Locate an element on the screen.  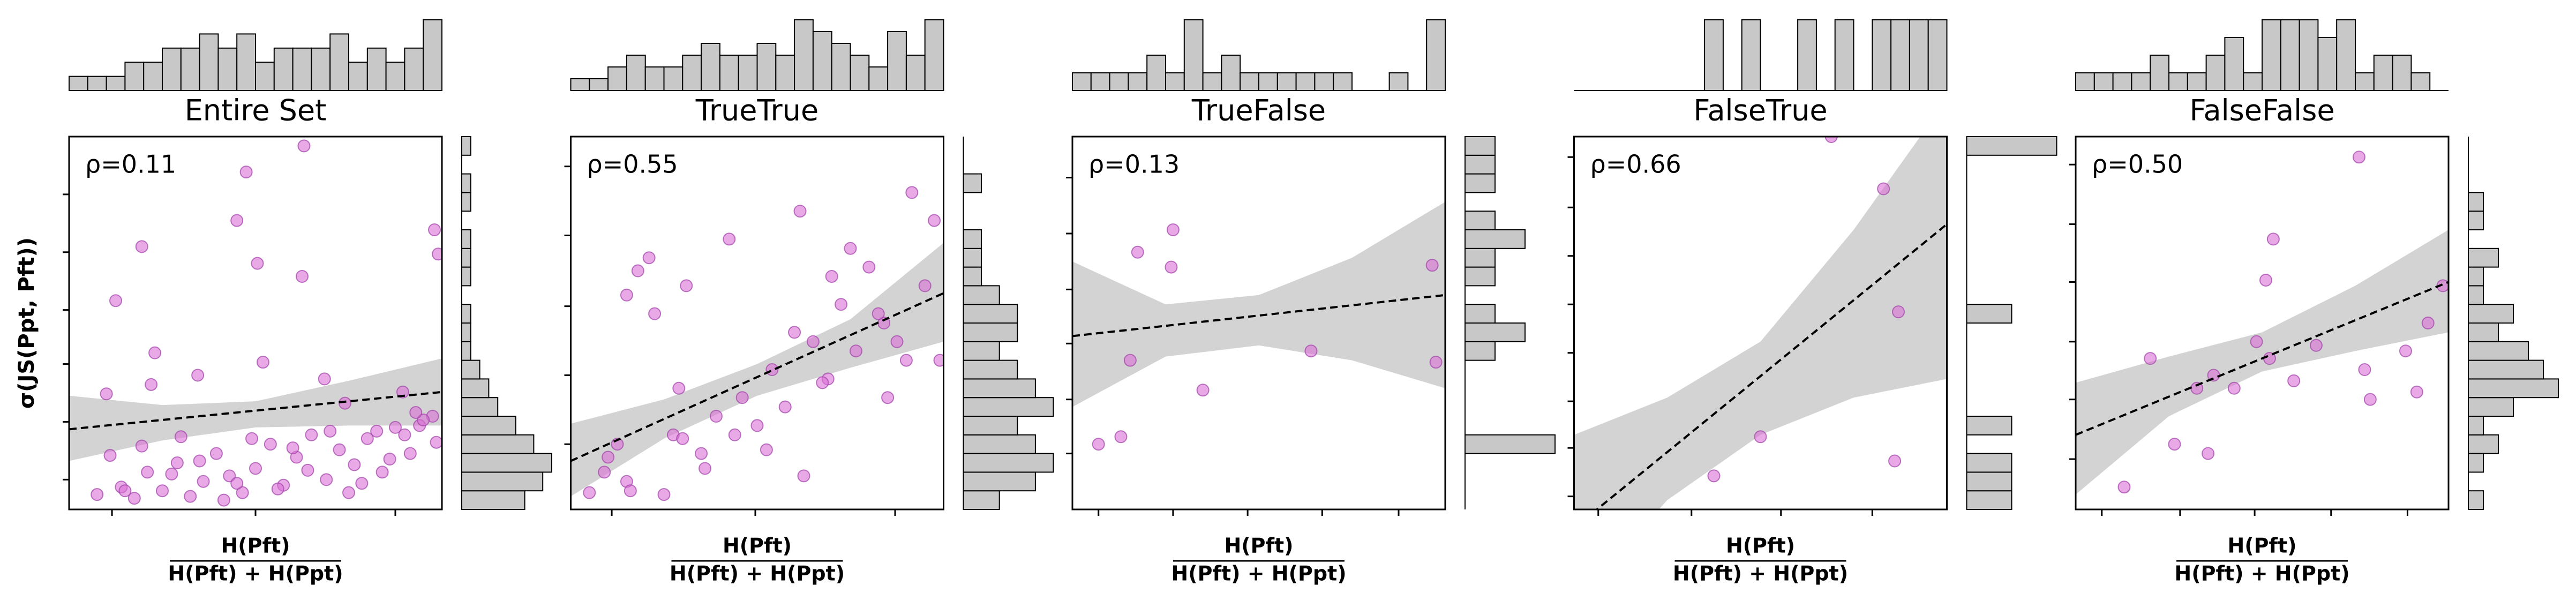
plot-area is located at coordinates (757, 343).